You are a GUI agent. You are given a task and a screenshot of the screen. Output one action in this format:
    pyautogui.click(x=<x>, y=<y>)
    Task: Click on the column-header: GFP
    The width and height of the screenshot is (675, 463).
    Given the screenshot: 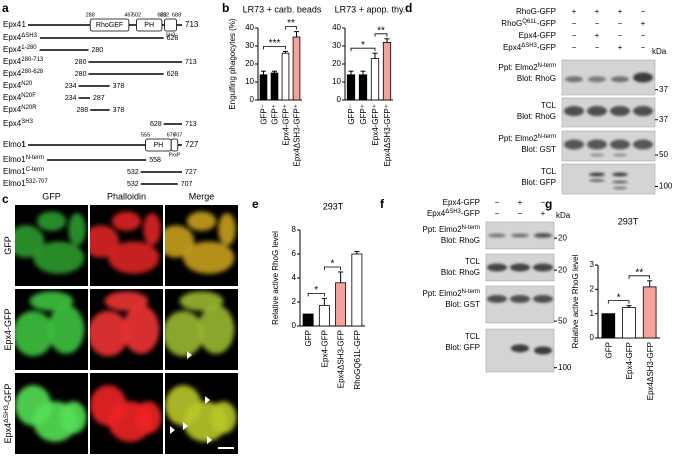 What is the action you would take?
    pyautogui.click(x=51, y=196)
    